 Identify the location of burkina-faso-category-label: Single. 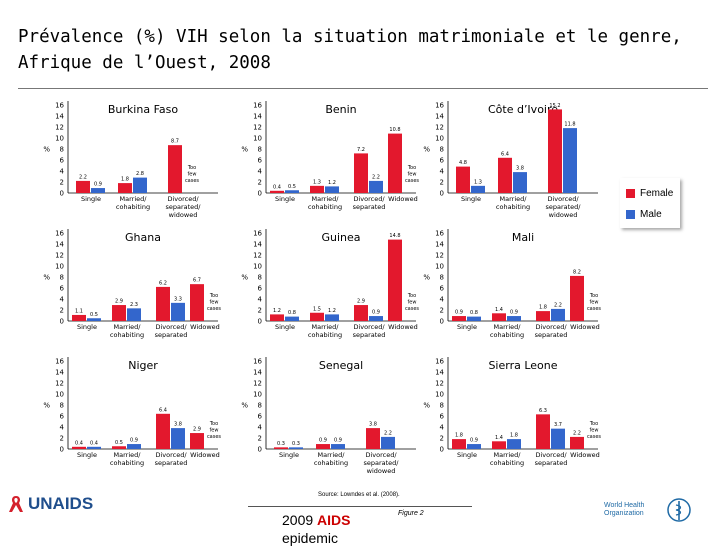
(91, 199).